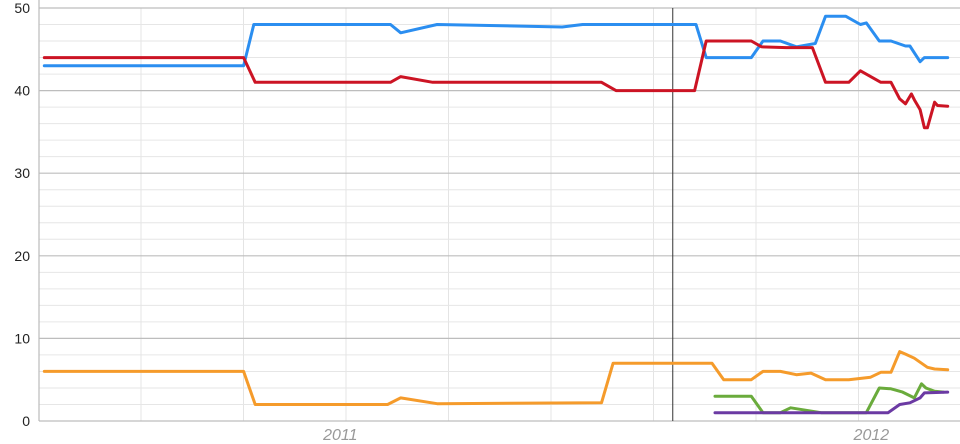  Describe the element at coordinates (22, 256) in the screenshot. I see `y-tick-label: 20` at that location.